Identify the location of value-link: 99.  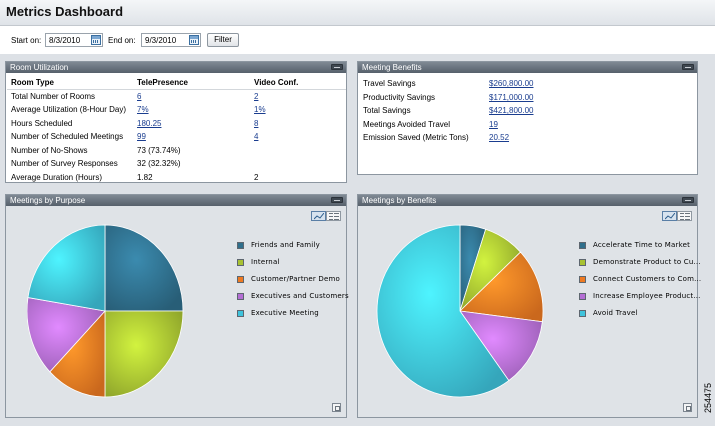
(141, 137).